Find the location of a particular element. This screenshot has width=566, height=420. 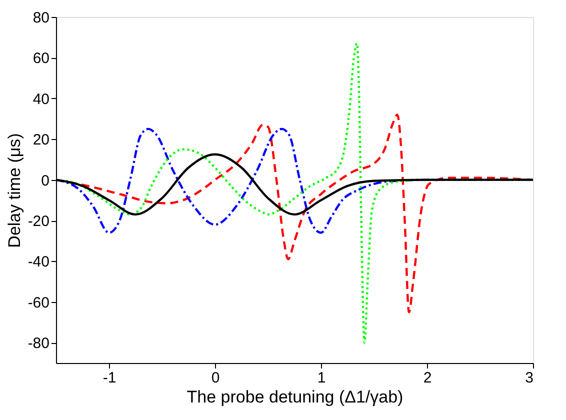

y-tick-label: 0 is located at coordinates (45, 181).